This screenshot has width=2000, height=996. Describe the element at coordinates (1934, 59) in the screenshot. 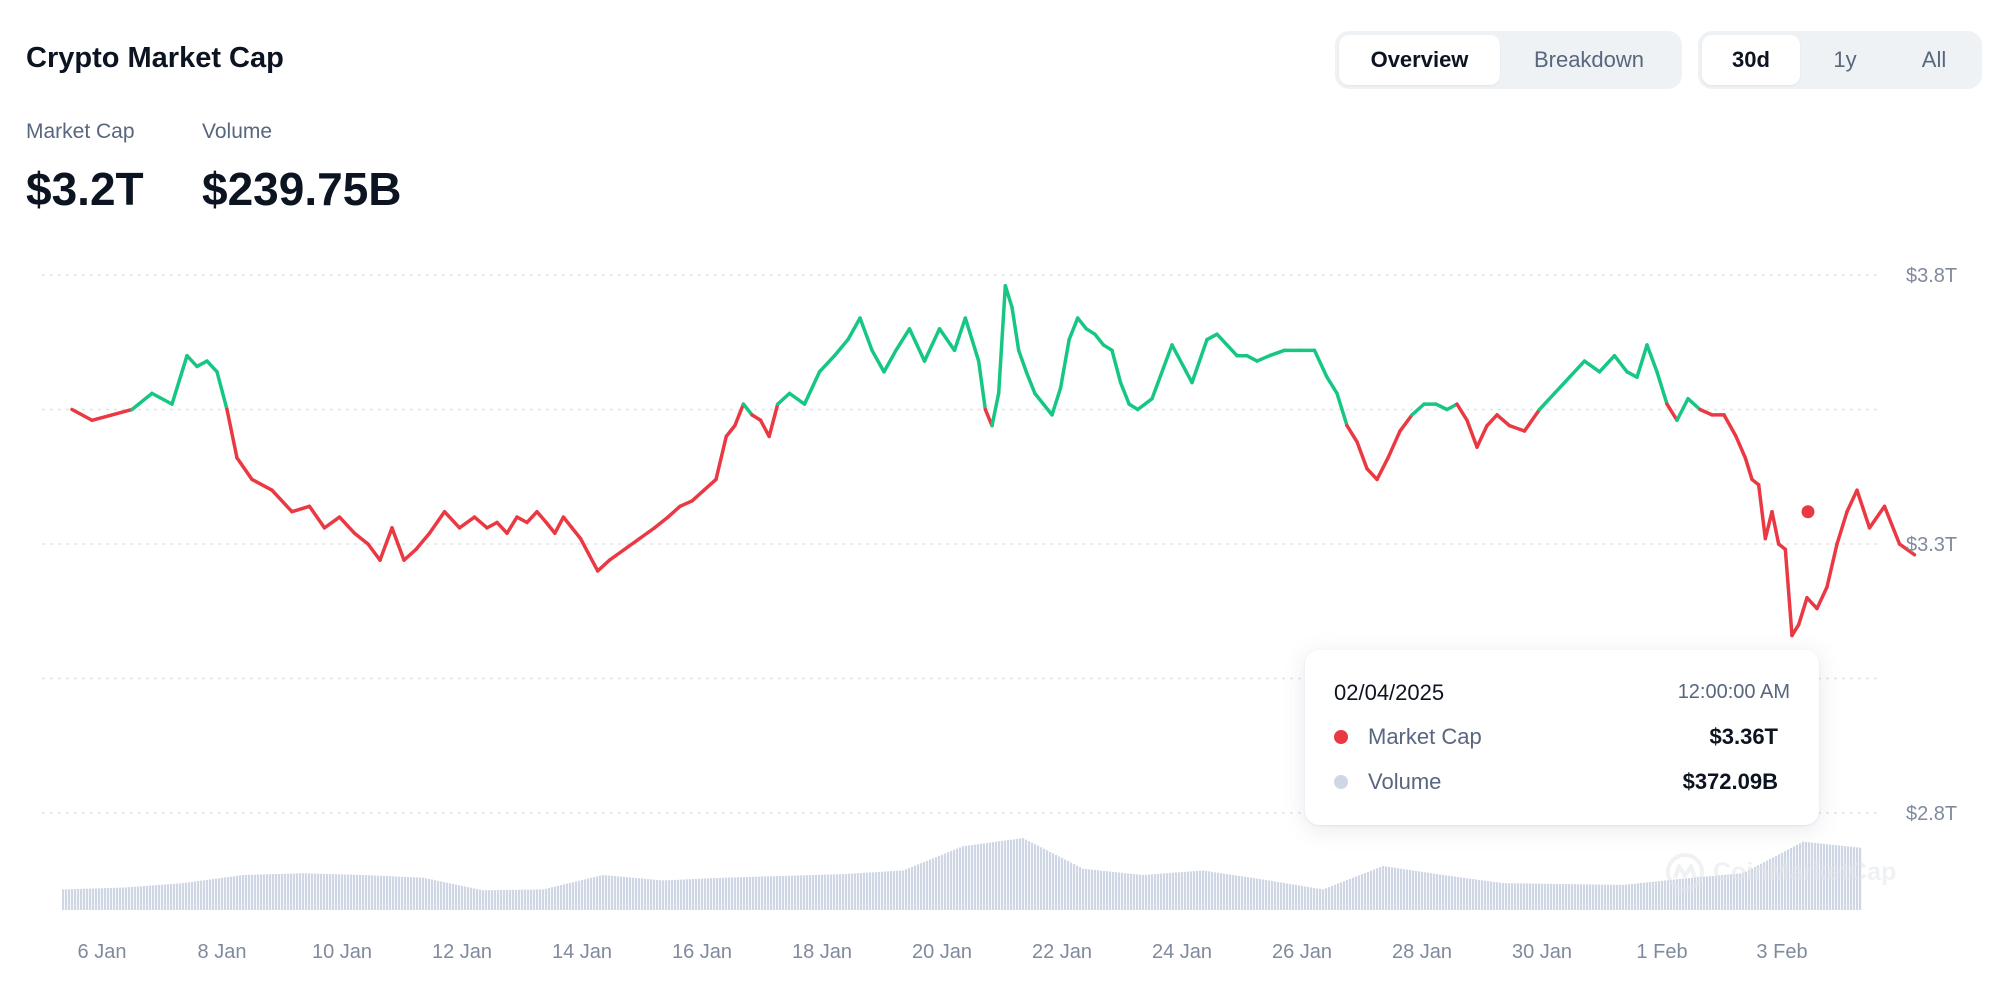

I see `range-all: All` at that location.